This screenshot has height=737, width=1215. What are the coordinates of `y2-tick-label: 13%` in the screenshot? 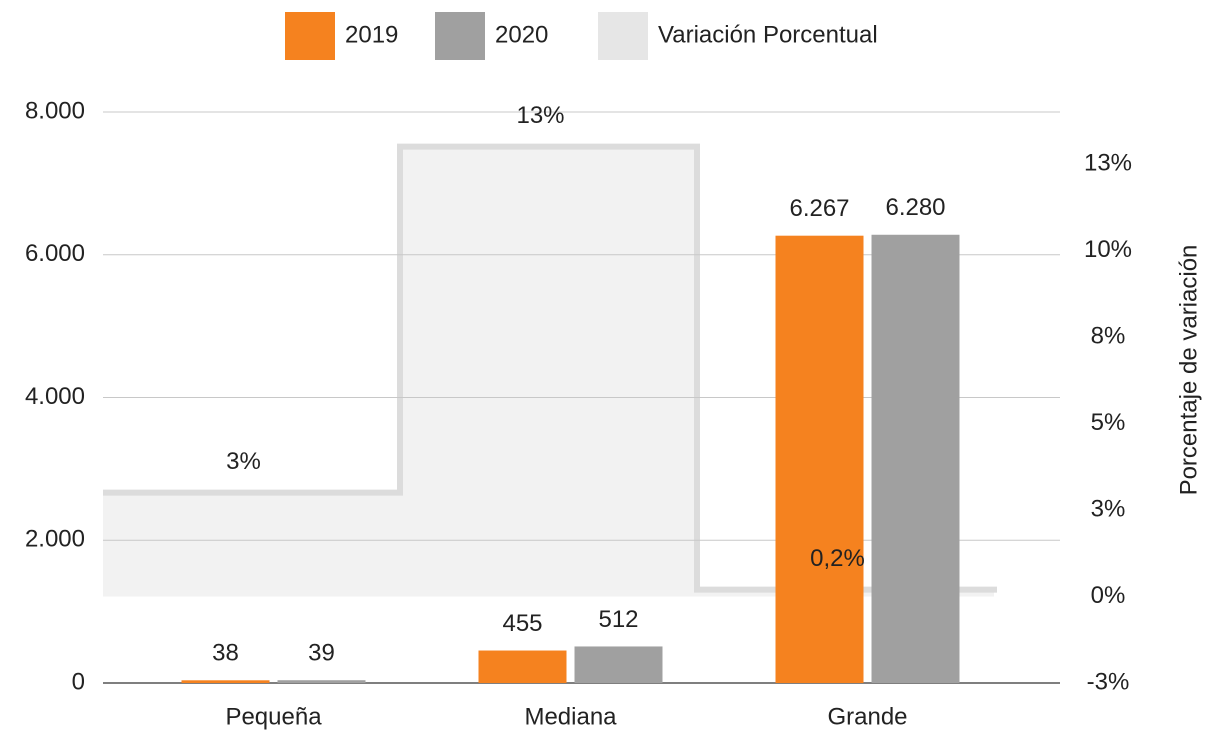 It's located at (1108, 162).